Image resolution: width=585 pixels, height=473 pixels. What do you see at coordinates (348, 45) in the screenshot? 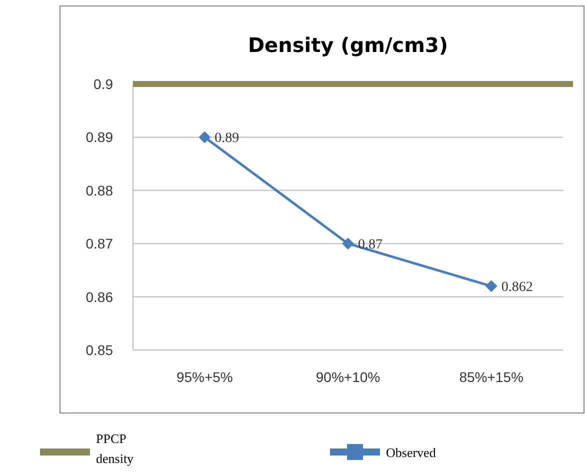
I see `chart-title: Density (gm/cm3)` at bounding box center [348, 45].